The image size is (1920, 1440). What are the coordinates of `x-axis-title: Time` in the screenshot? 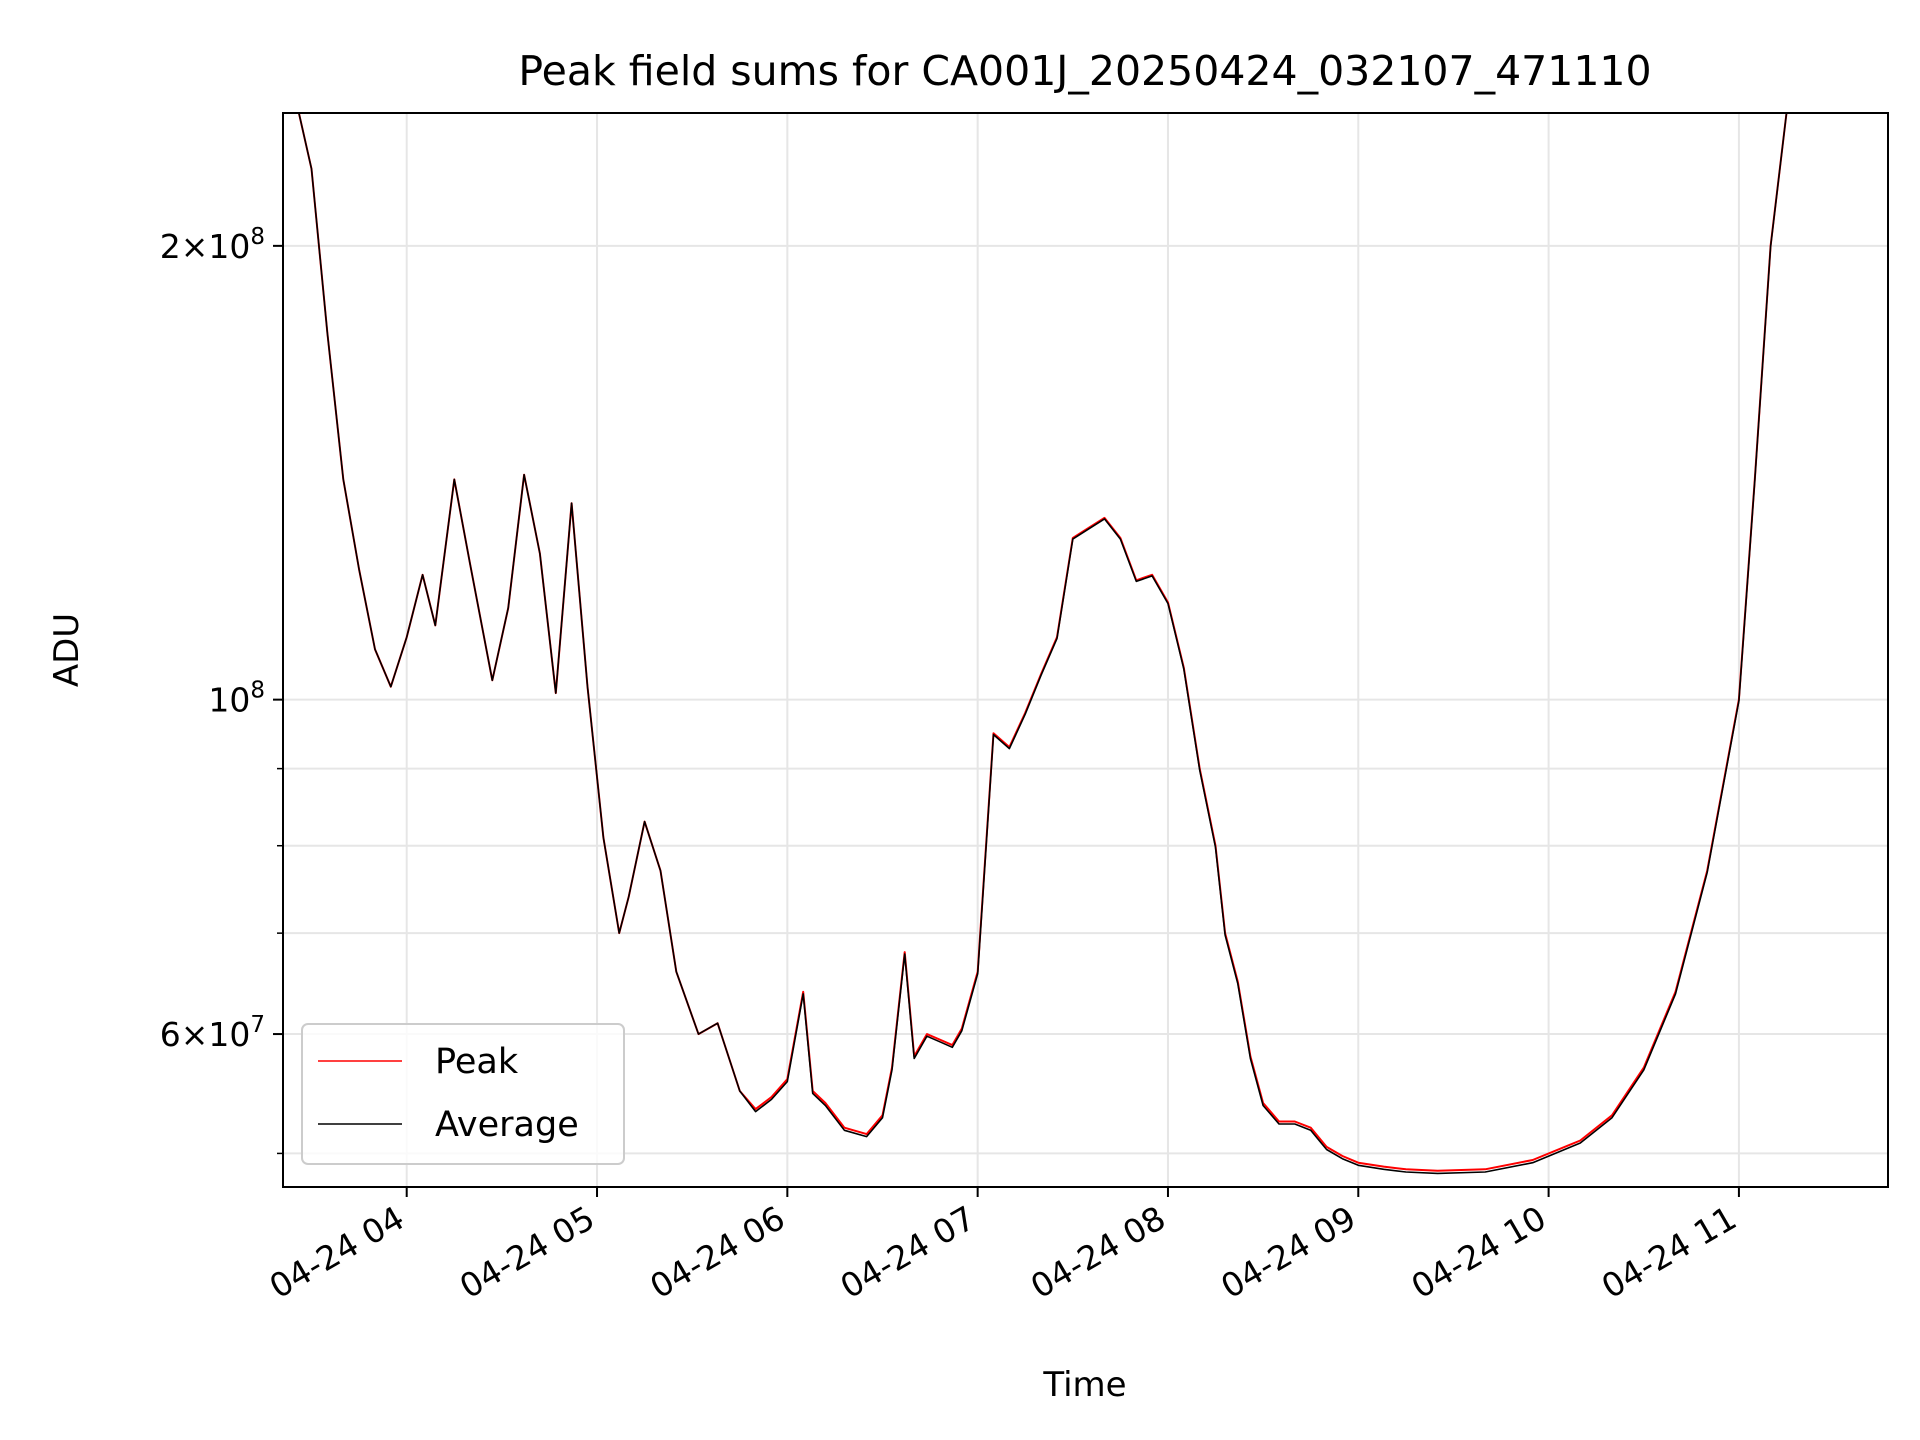 It's located at (1084, 1385).